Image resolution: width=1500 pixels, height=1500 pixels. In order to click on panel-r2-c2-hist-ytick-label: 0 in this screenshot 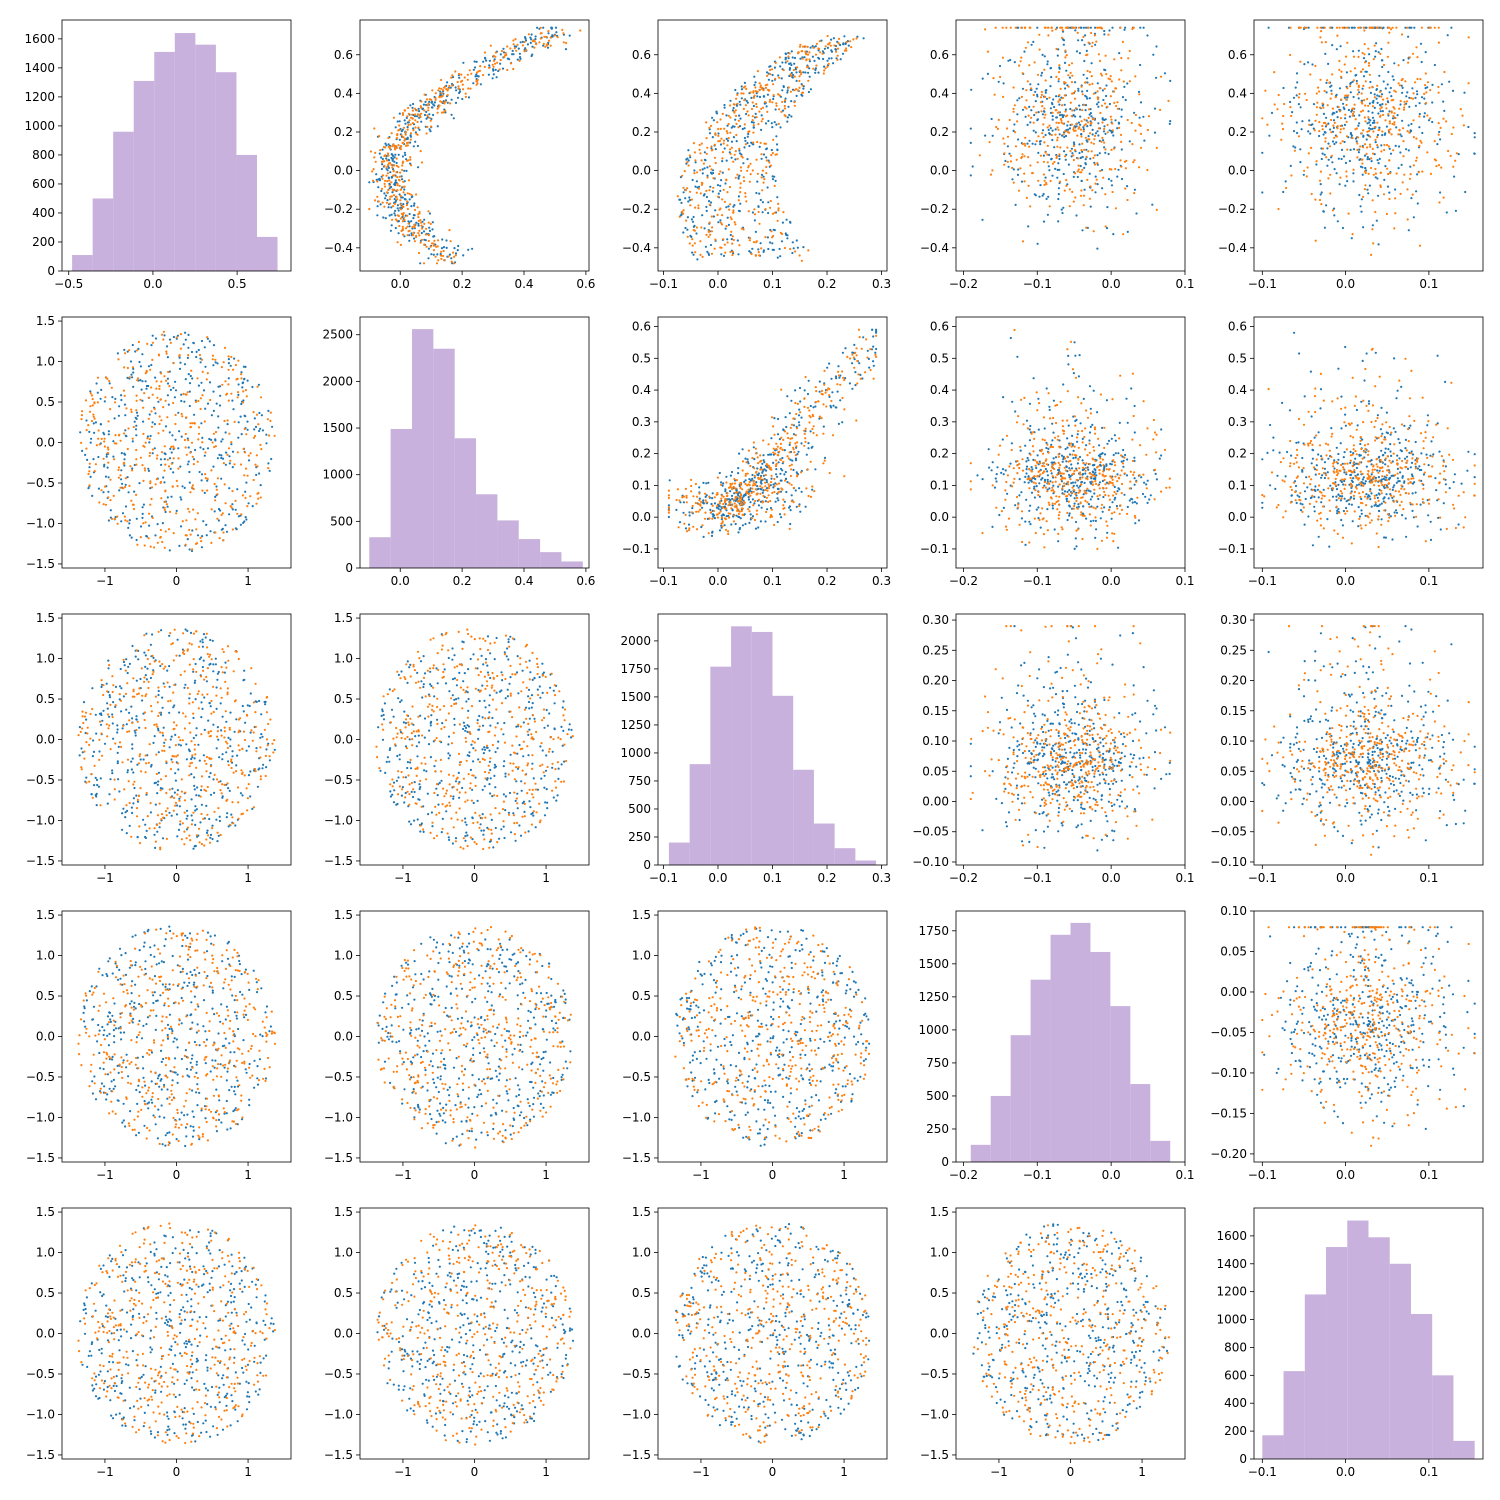, I will do `click(349, 568)`.